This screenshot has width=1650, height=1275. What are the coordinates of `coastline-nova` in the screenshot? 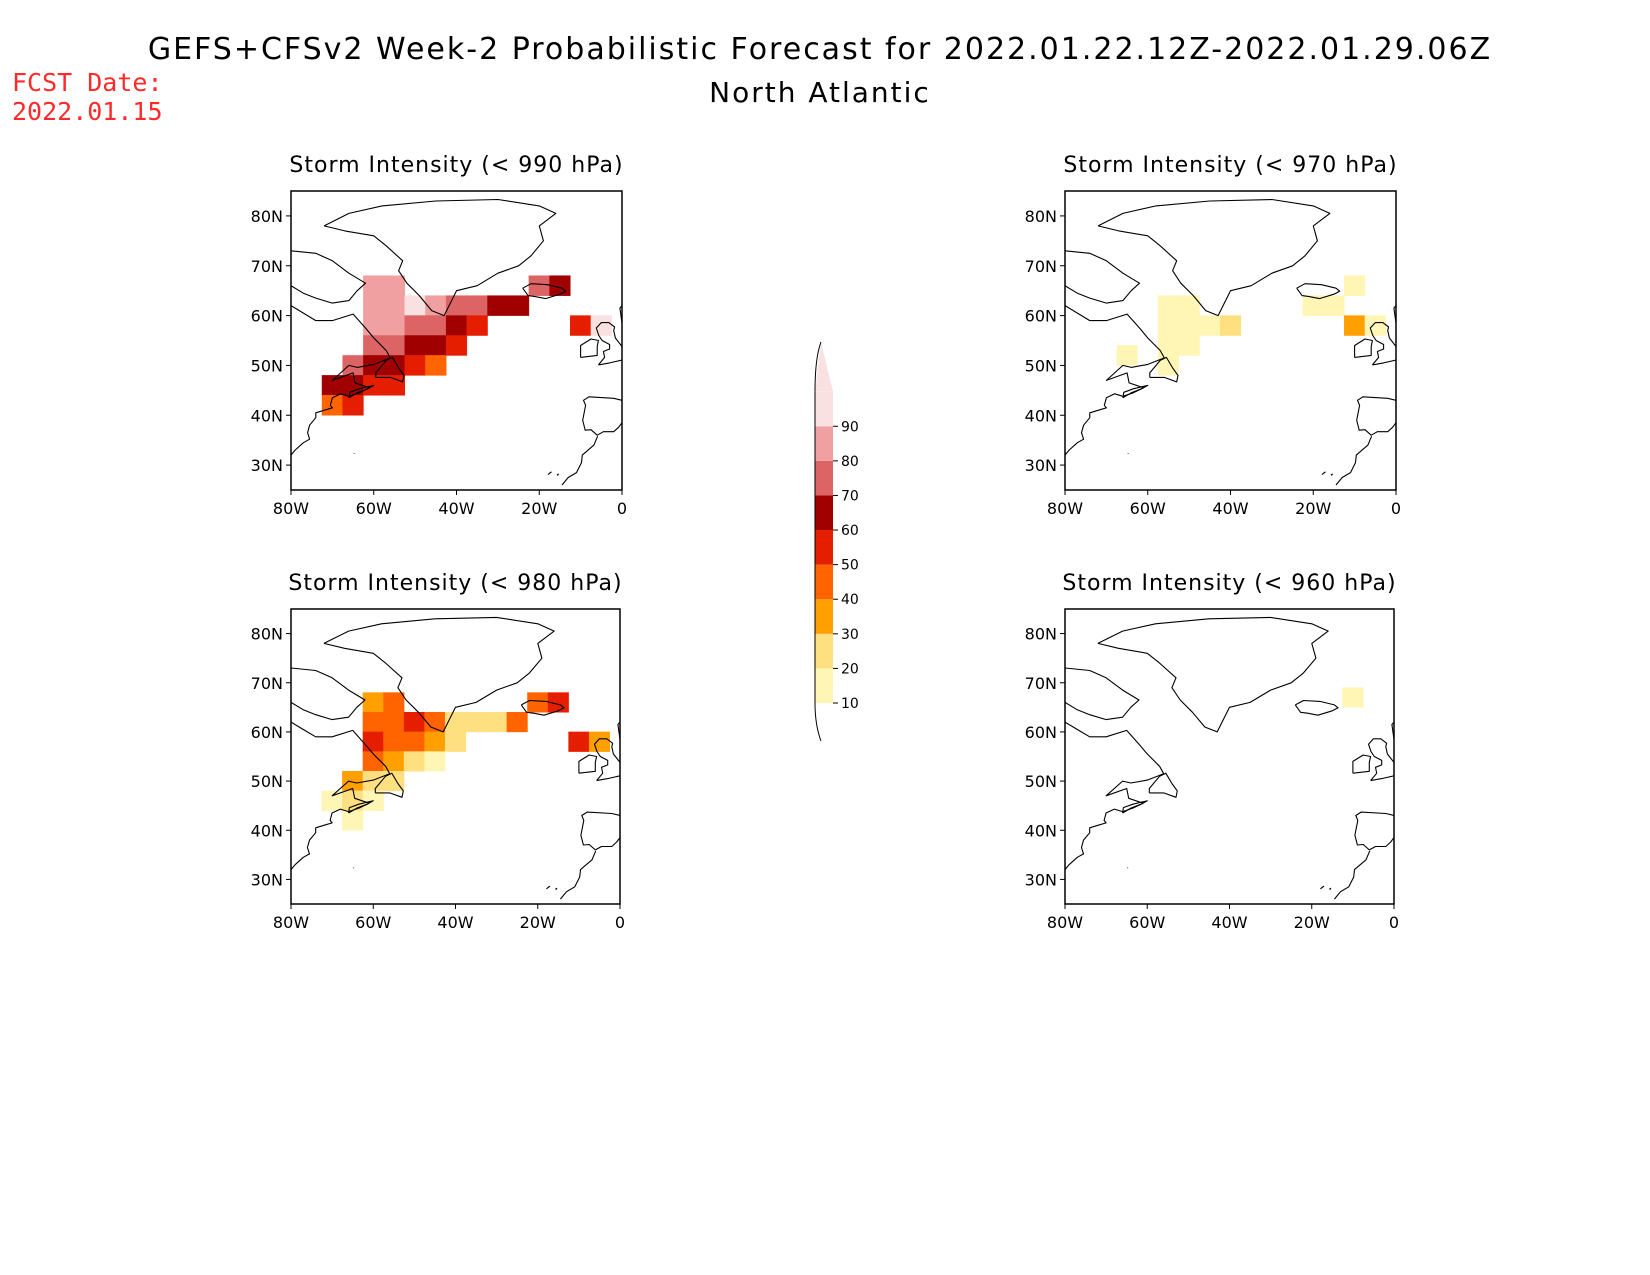 It's located at (1135, 807).